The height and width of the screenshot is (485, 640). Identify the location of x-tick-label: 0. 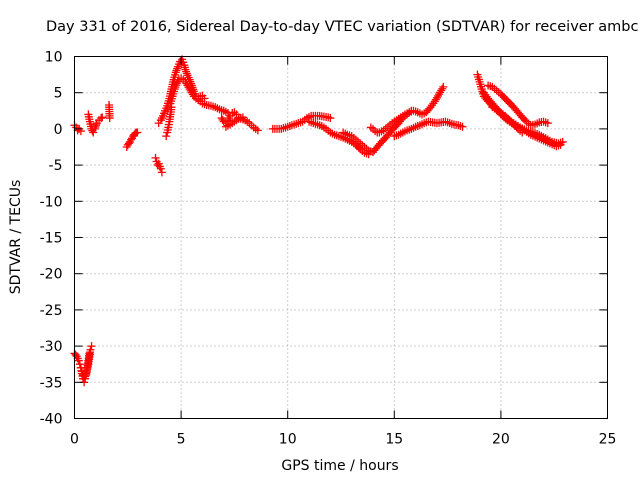
(74, 440).